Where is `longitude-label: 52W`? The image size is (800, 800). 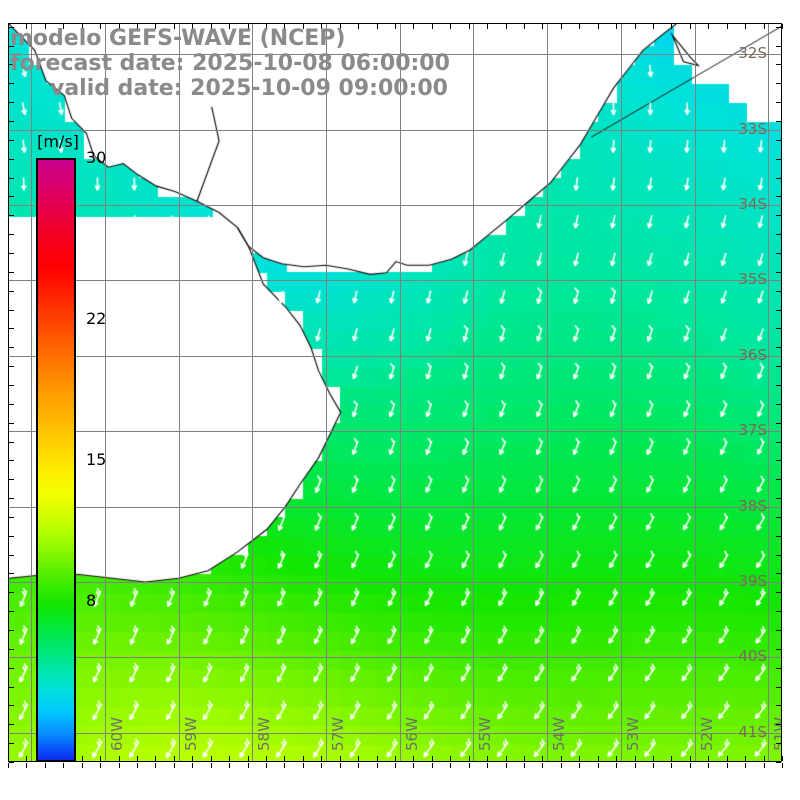 longitude-label: 52W is located at coordinates (706, 734).